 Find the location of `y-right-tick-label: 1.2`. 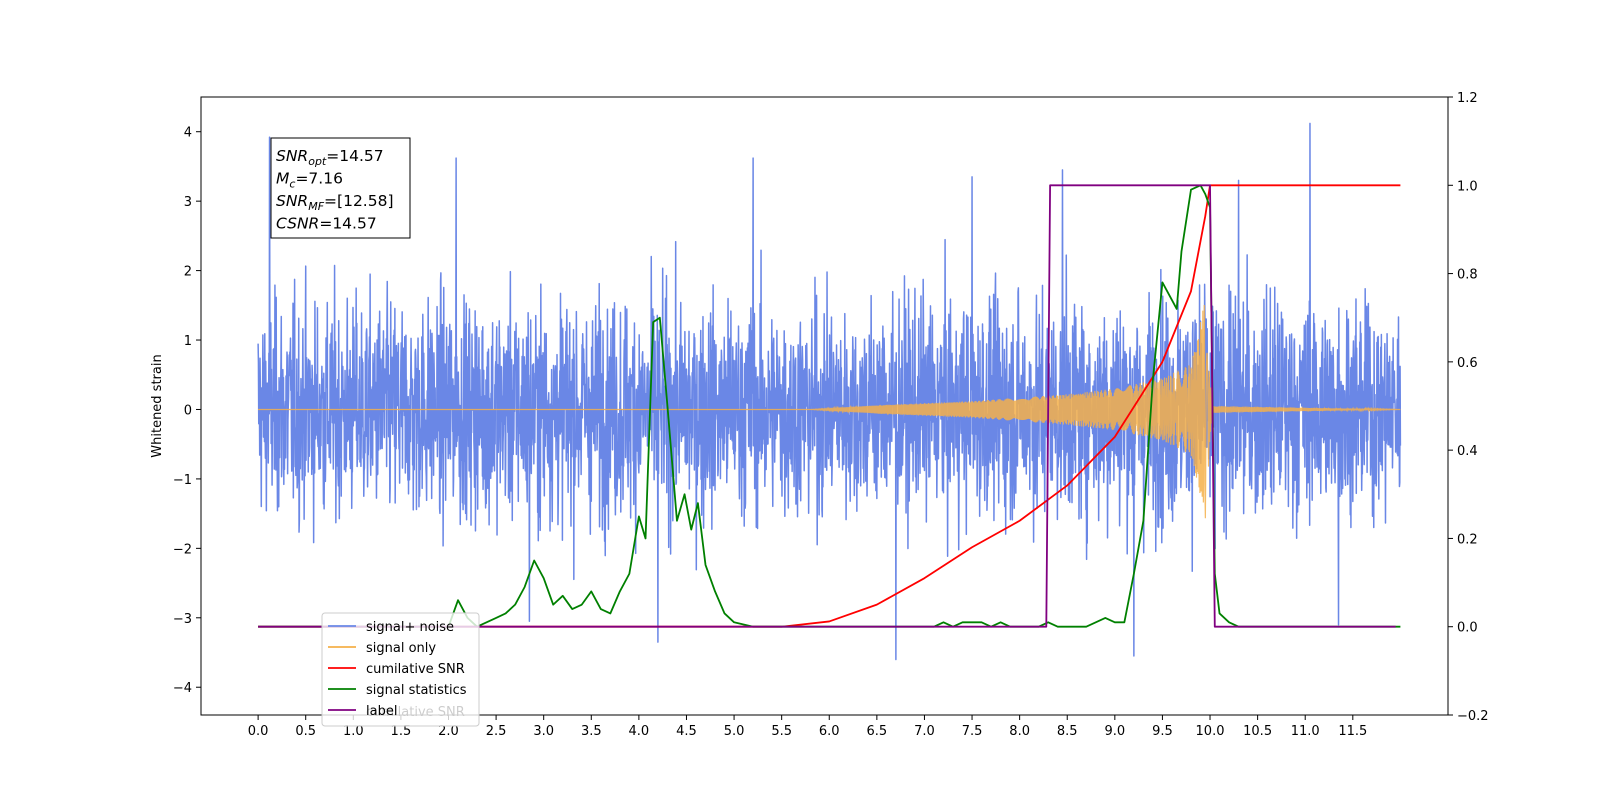

y-right-tick-label: 1.2 is located at coordinates (1467, 98).